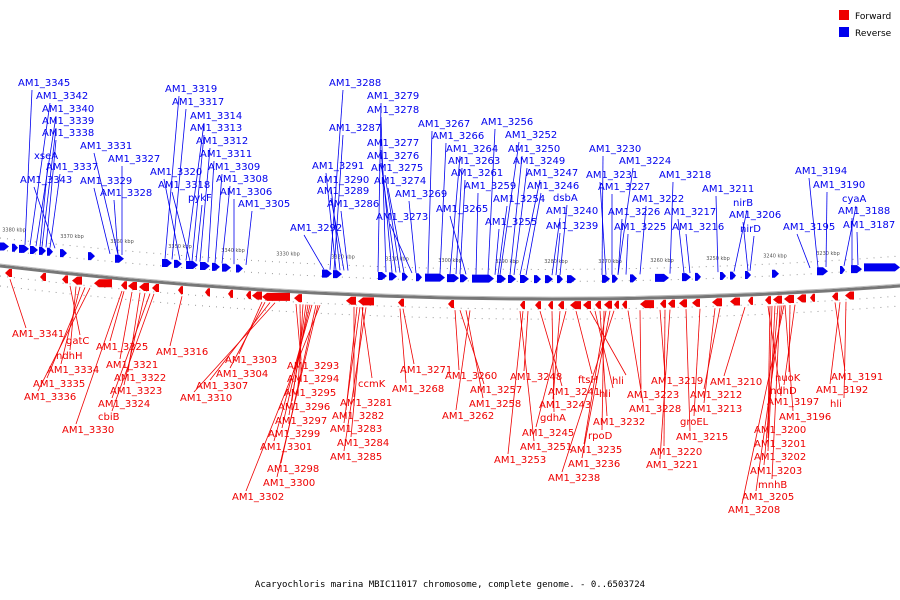  What do you see at coordinates (421, 194) in the screenshot?
I see `gene-label: AM1_3269` at bounding box center [421, 194].